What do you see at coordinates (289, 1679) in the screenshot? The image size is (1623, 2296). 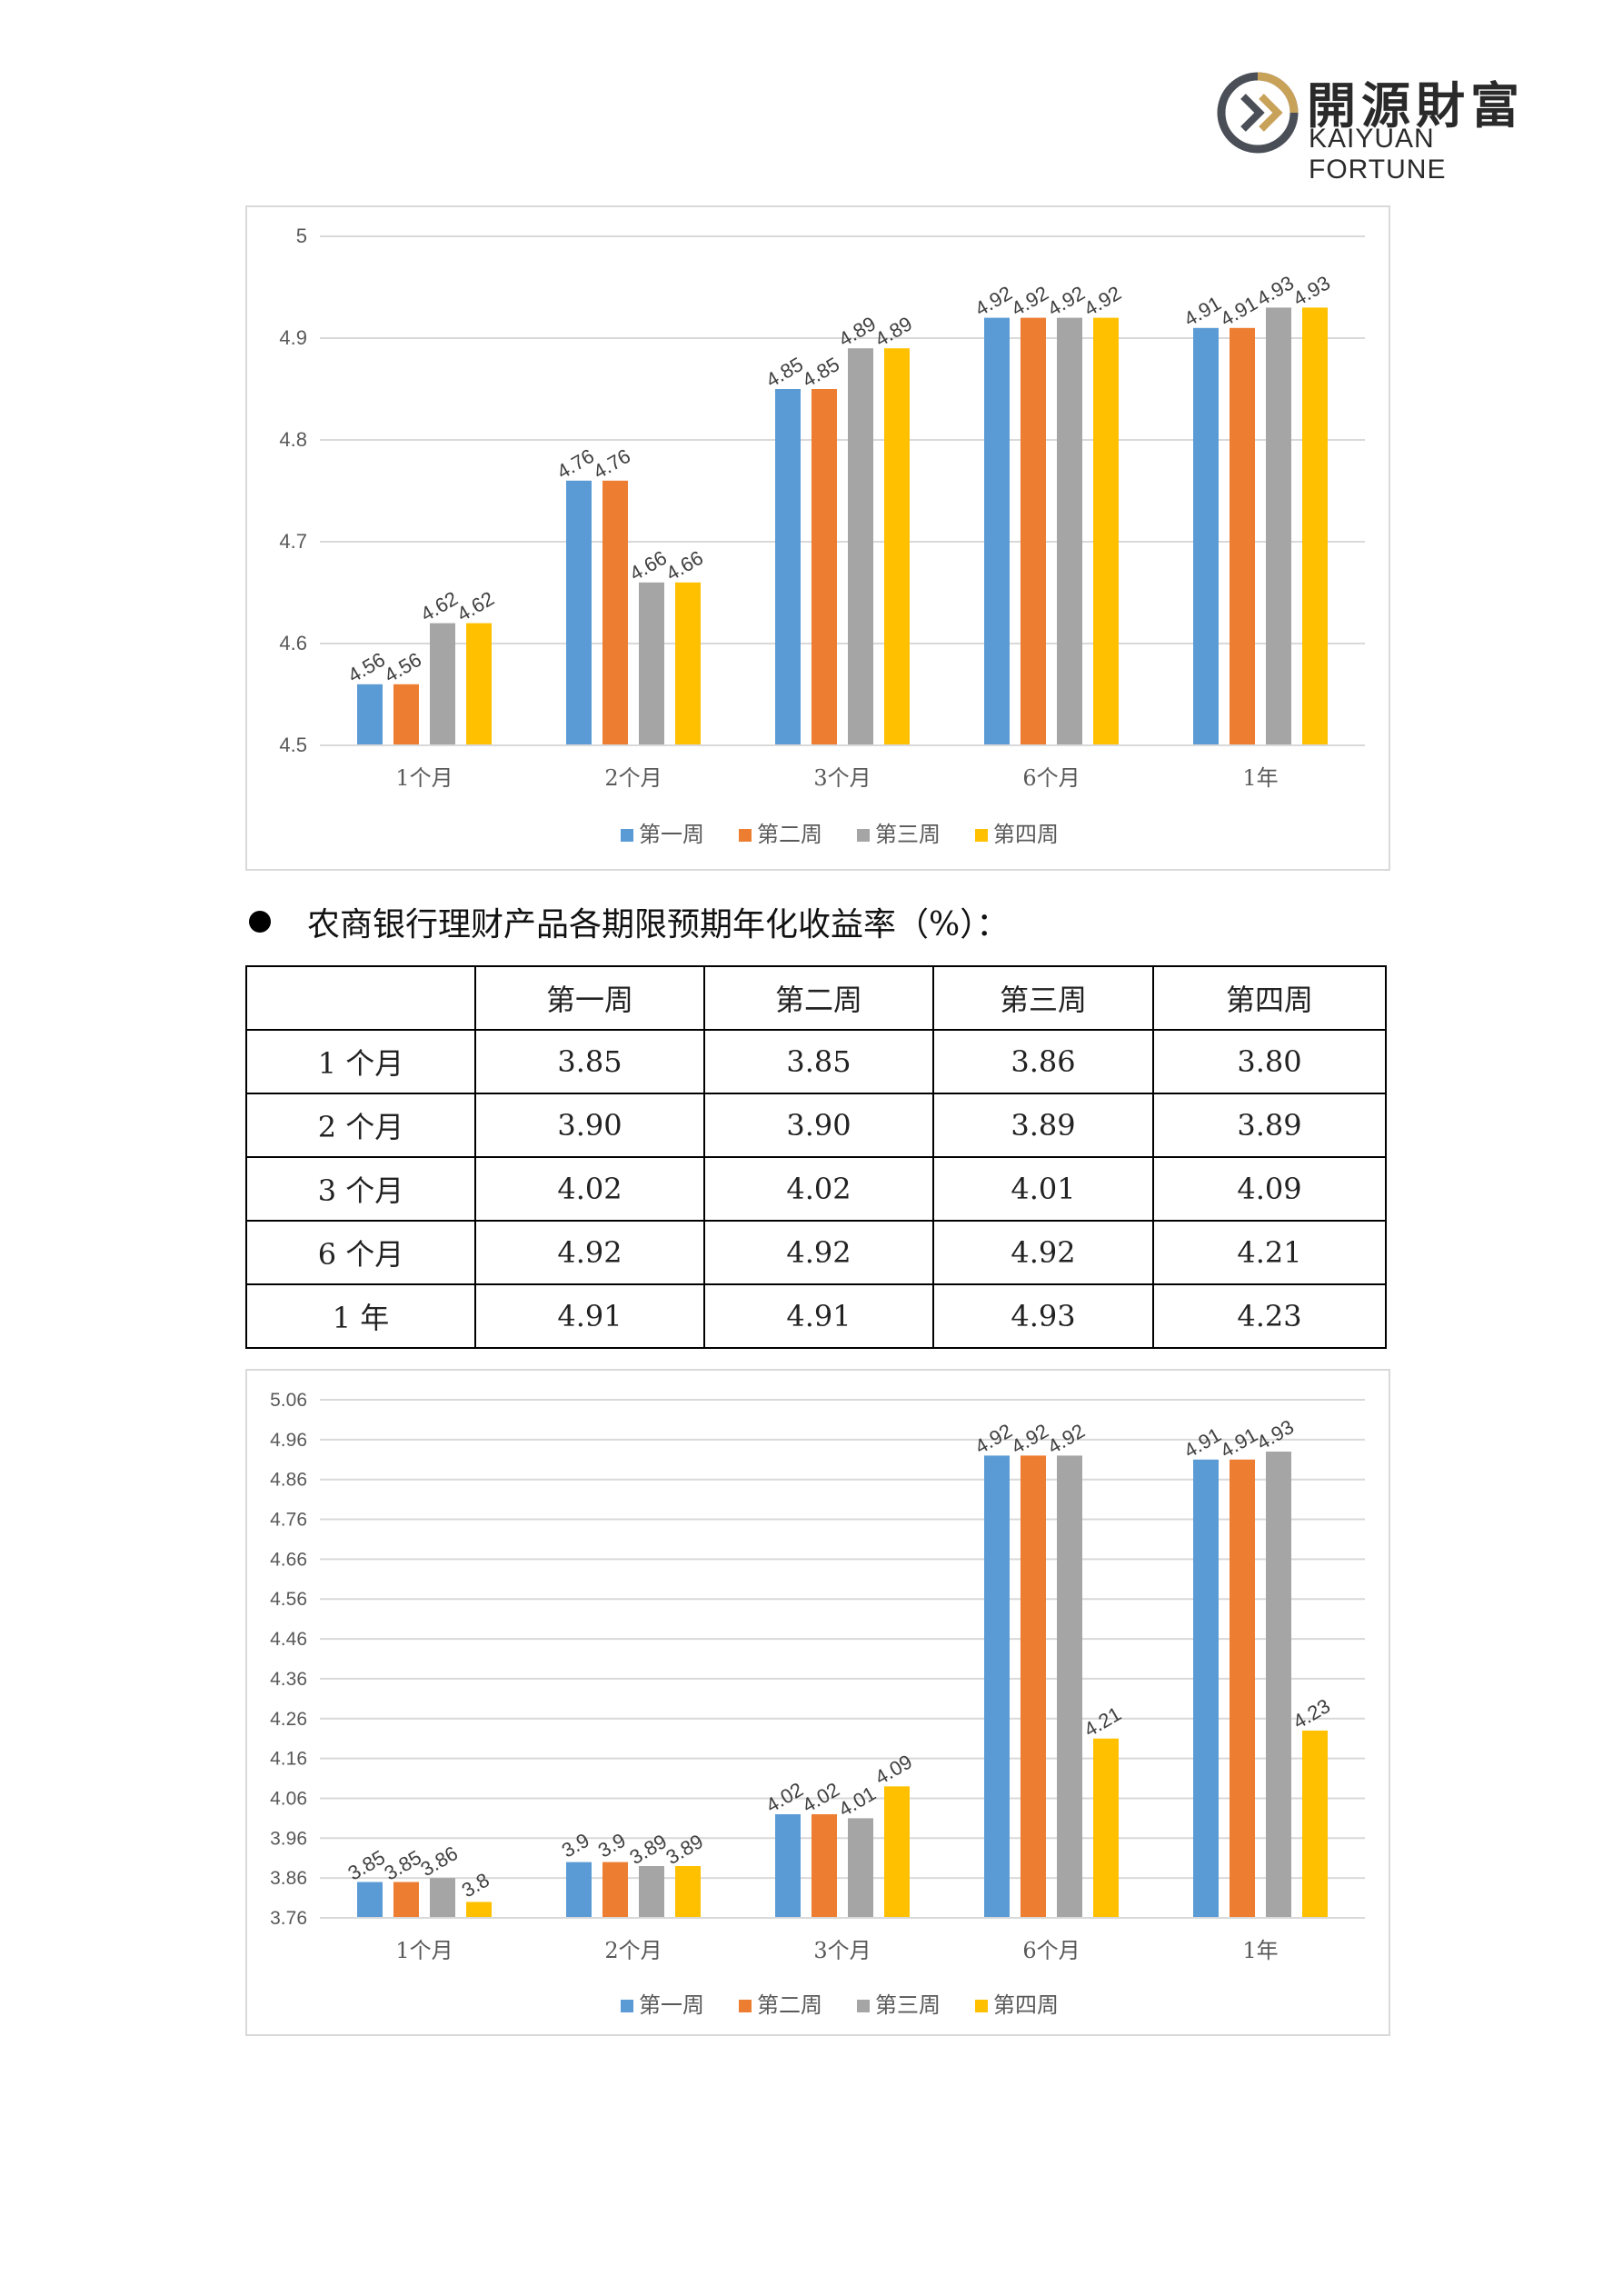 I see `y-tick-label: 4.36` at bounding box center [289, 1679].